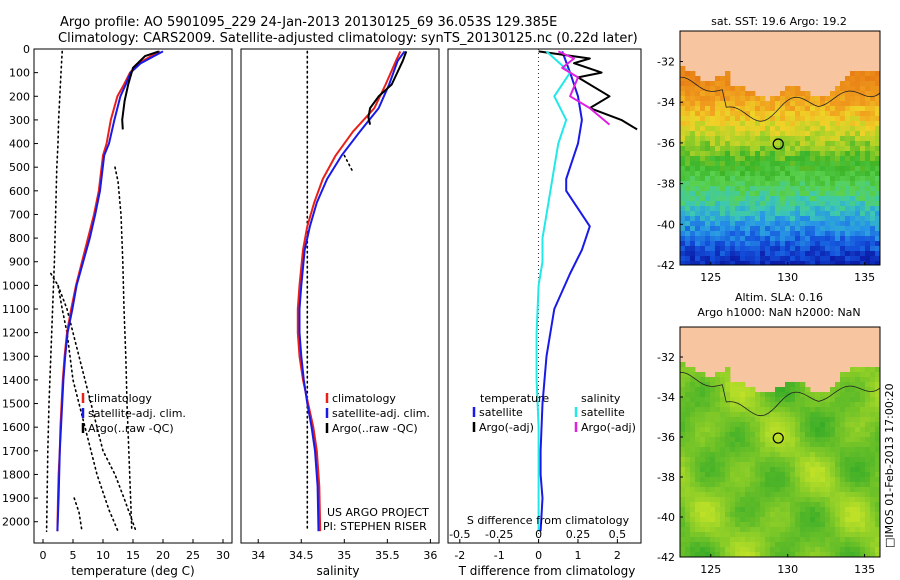 This screenshot has height=580, width=900. Describe the element at coordinates (666, 437) in the screenshot. I see `y-tick-label: -36` at that location.